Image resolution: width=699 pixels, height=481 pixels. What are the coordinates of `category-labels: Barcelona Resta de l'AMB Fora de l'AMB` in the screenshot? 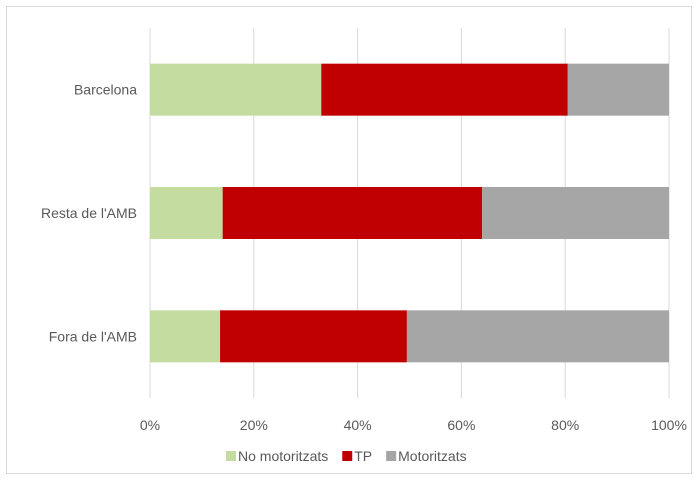 It's located at (89, 213).